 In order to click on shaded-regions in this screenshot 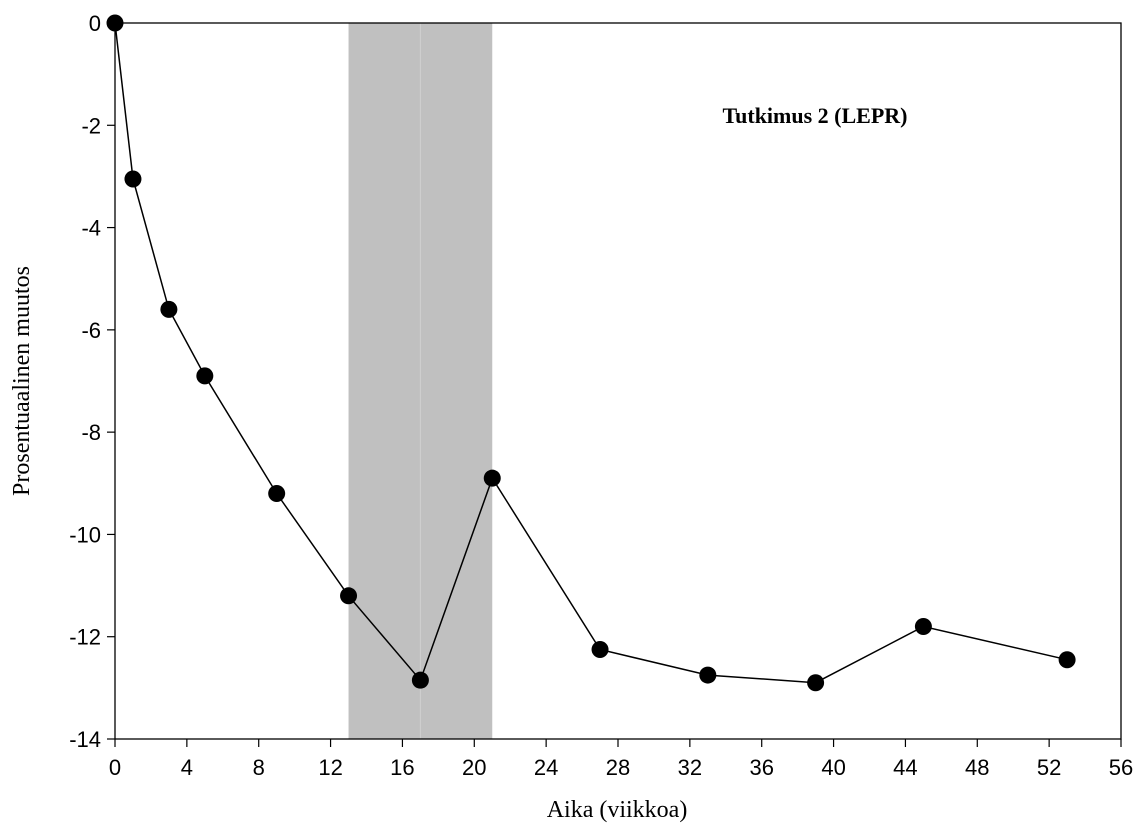, I will do `click(420, 381)`.